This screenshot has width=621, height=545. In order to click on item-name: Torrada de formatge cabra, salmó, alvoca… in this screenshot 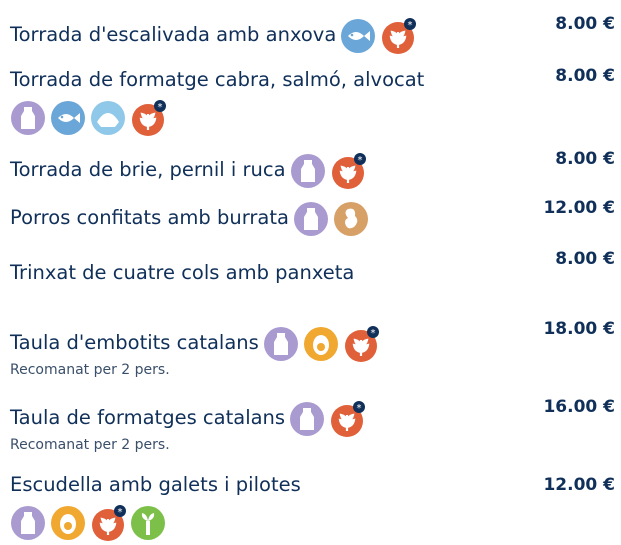, I will do `click(217, 79)`.